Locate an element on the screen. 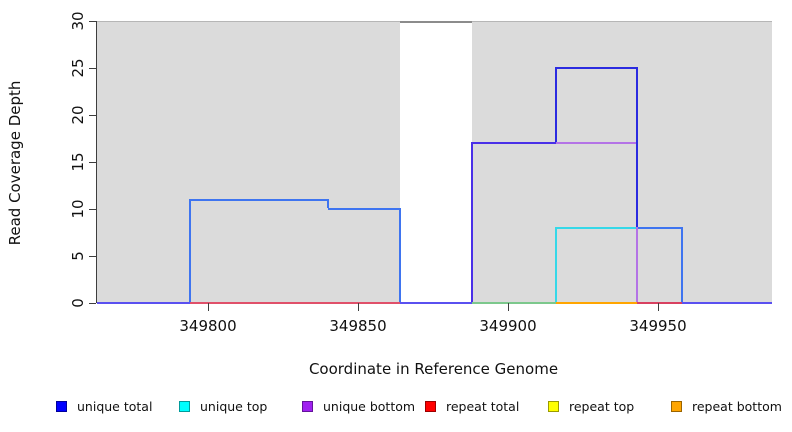  x-tick-label: 349850 is located at coordinates (358, 326).